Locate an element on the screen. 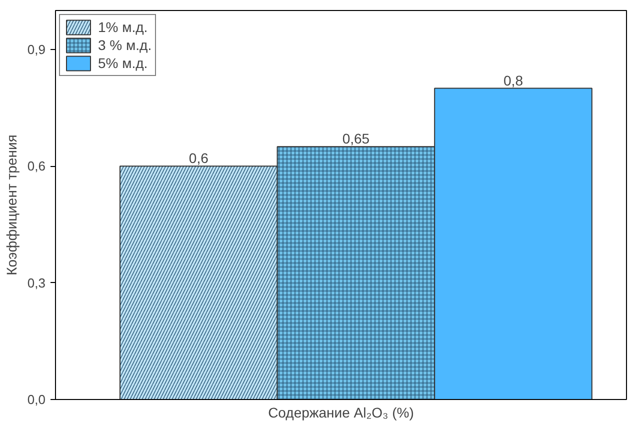  y-tick-label: 0,9 is located at coordinates (36, 49).